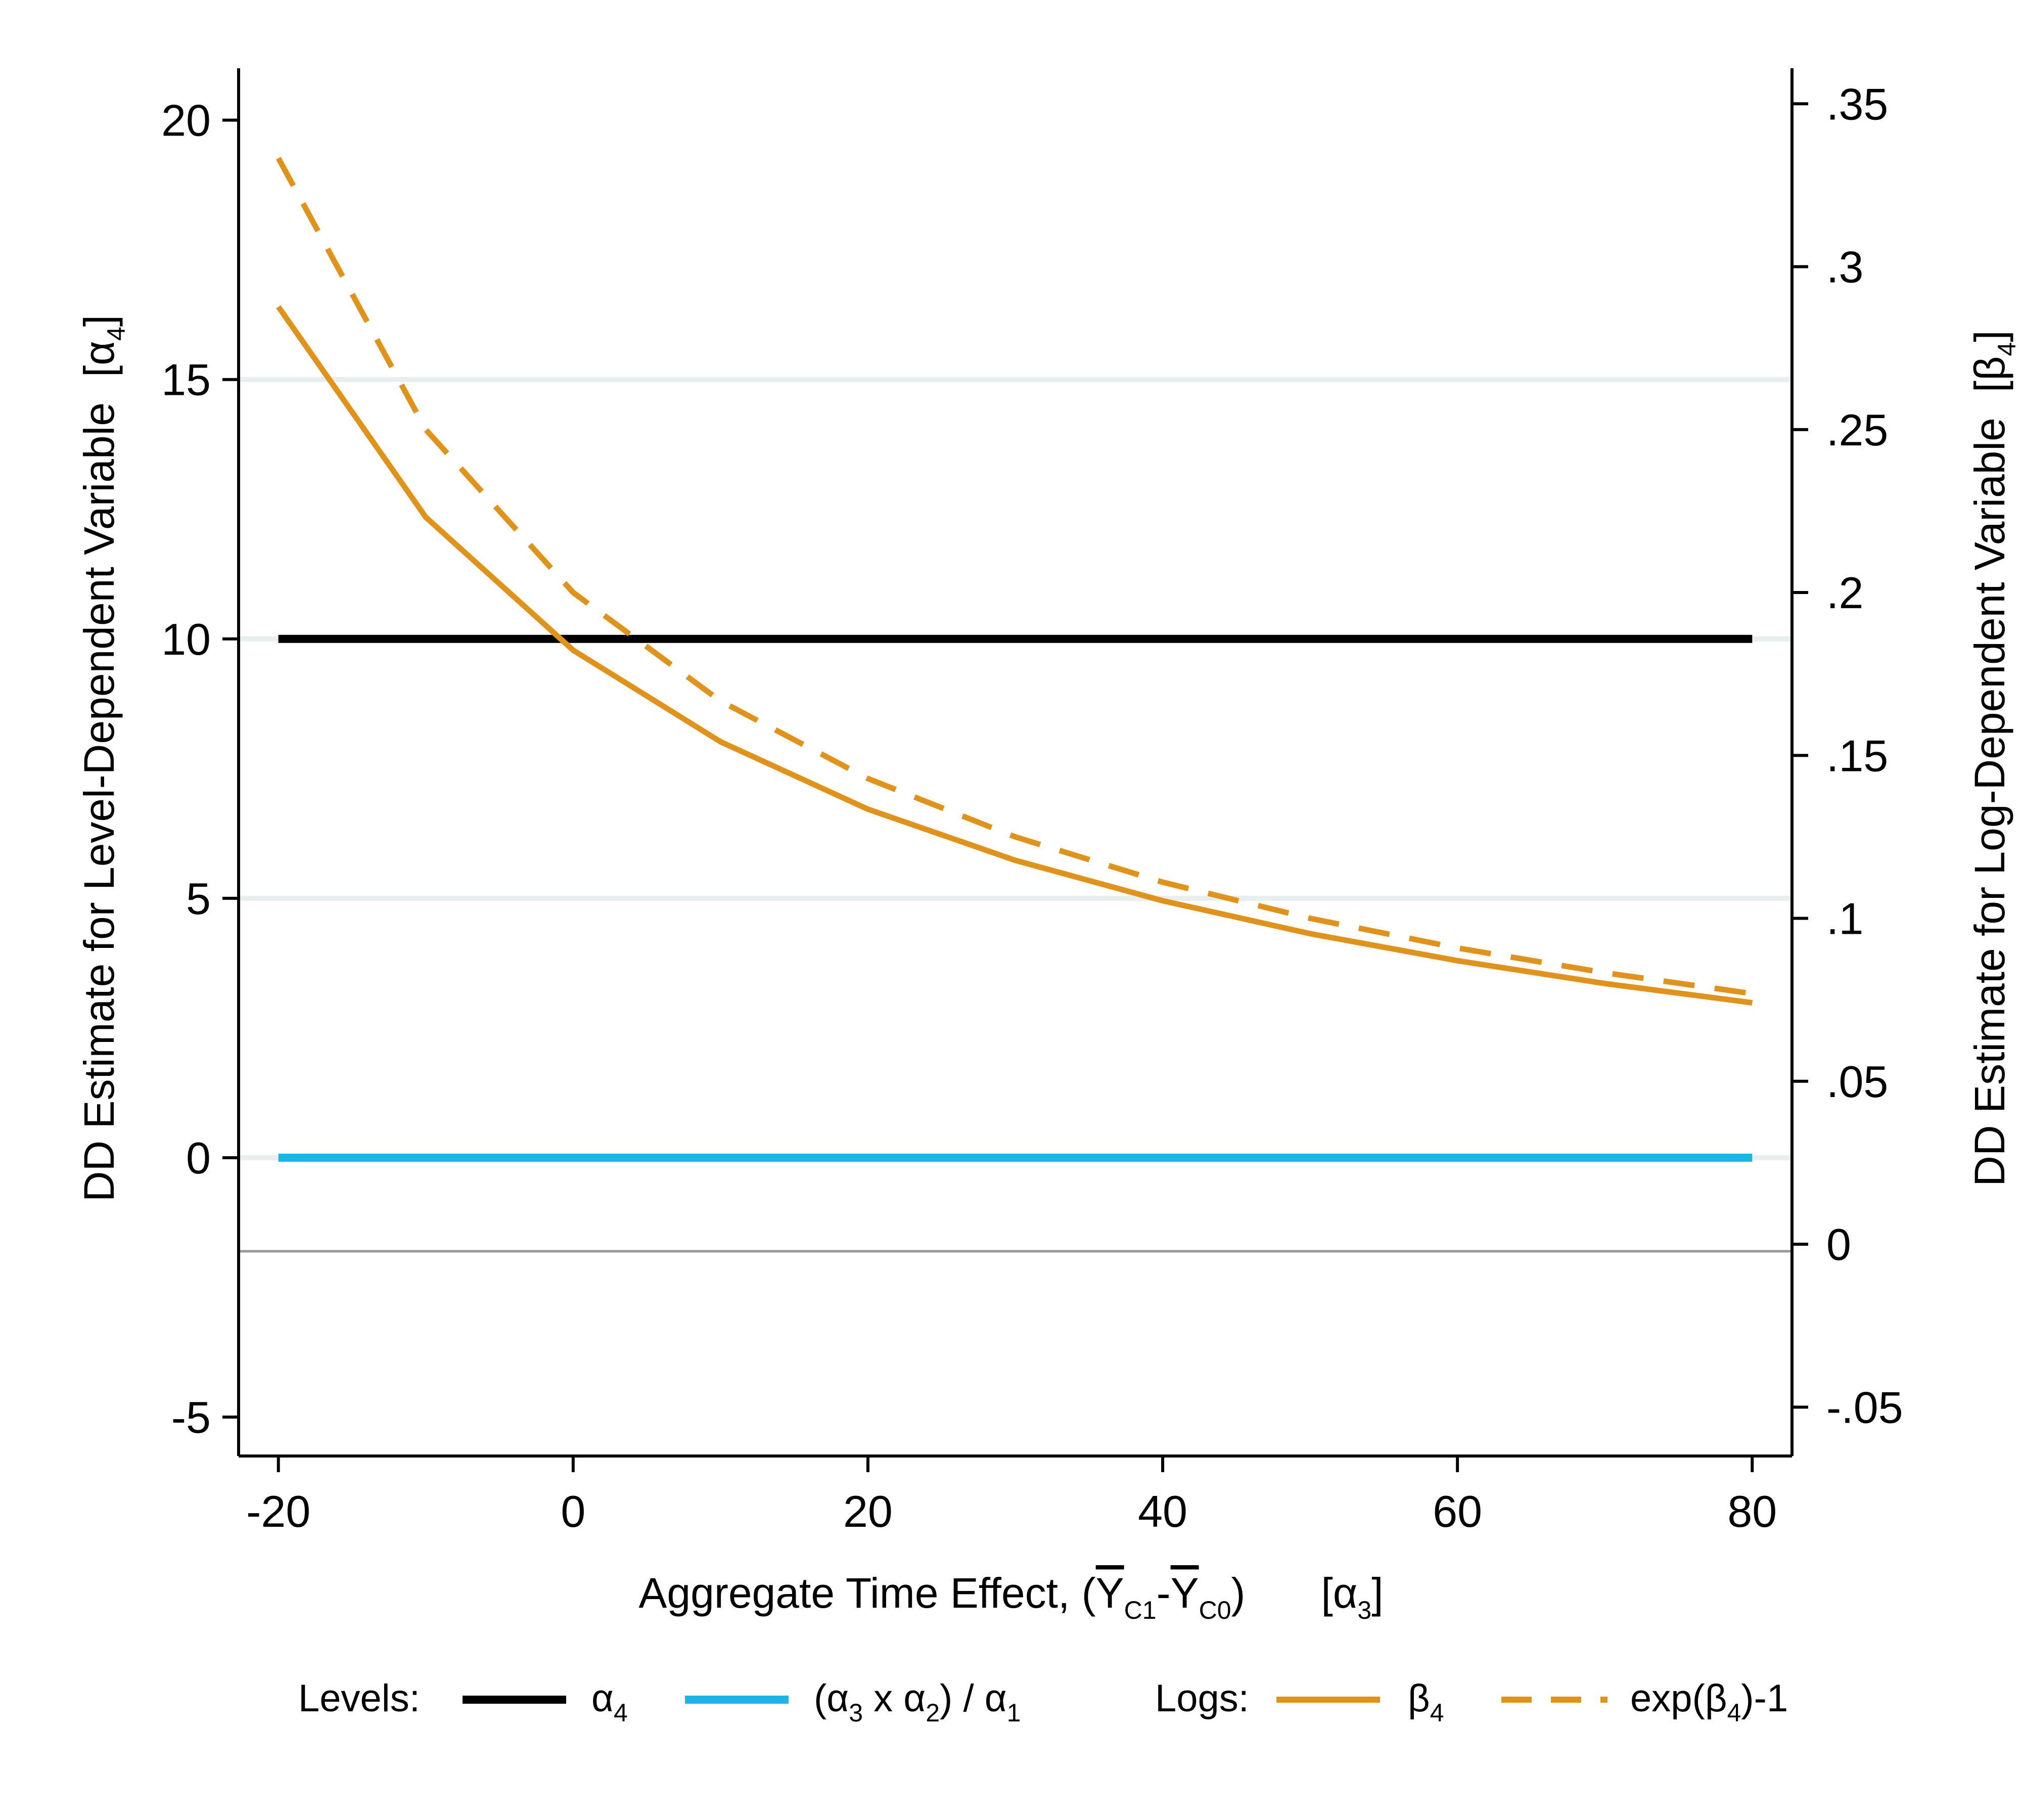 This screenshot has height=1820, width=2022. Describe the element at coordinates (1844, 919) in the screenshot. I see `y-right-tick-label: .1` at that location.